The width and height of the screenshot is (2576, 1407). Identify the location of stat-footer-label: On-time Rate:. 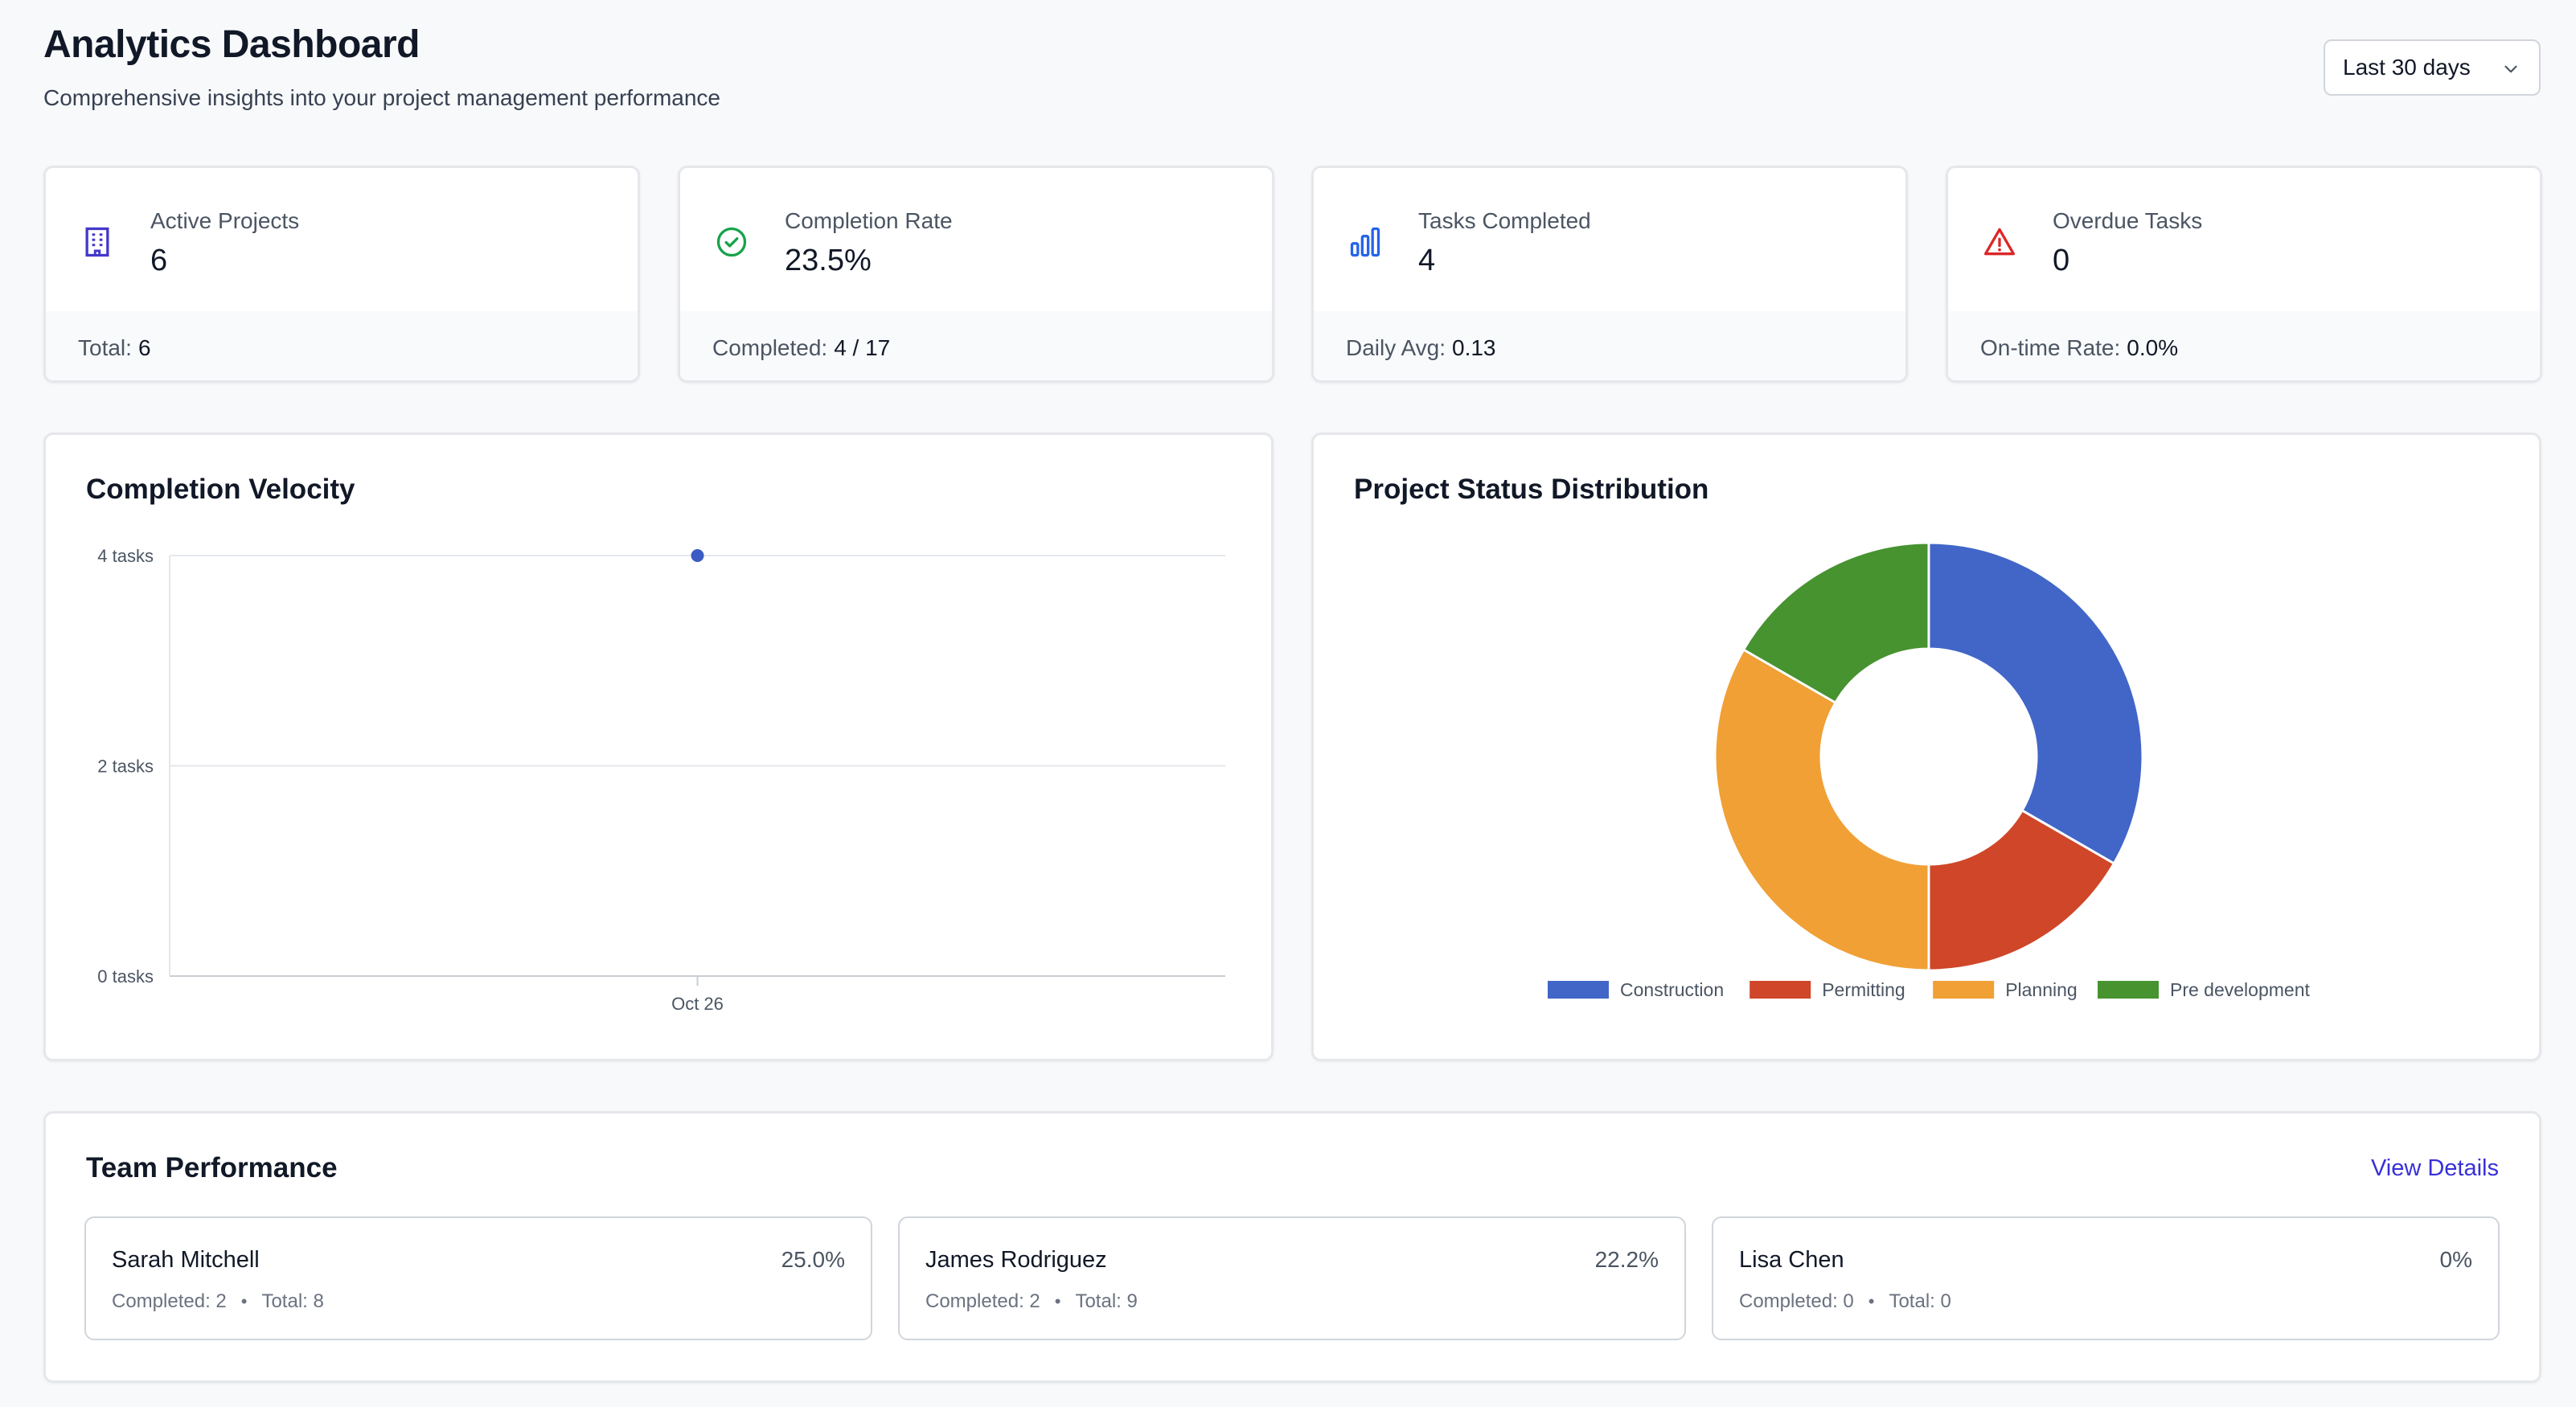
(2050, 347).